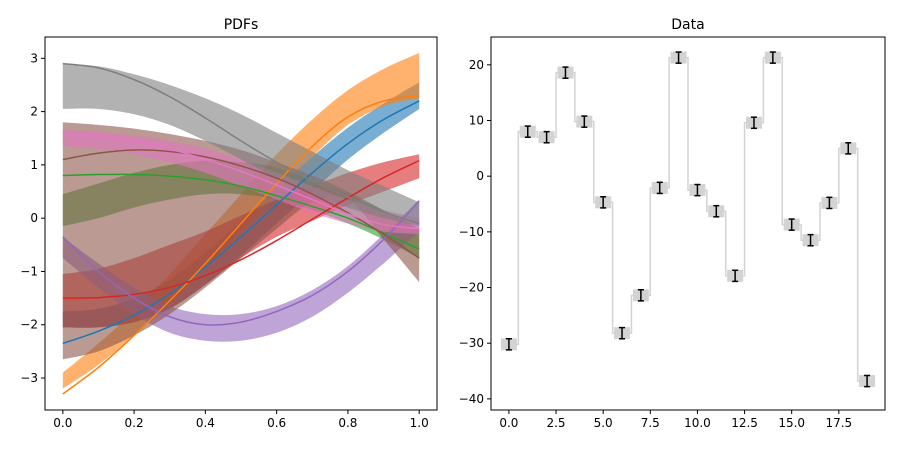  Describe the element at coordinates (134, 423) in the screenshot. I see `pdfs-x-tick-label: 0.2` at that location.